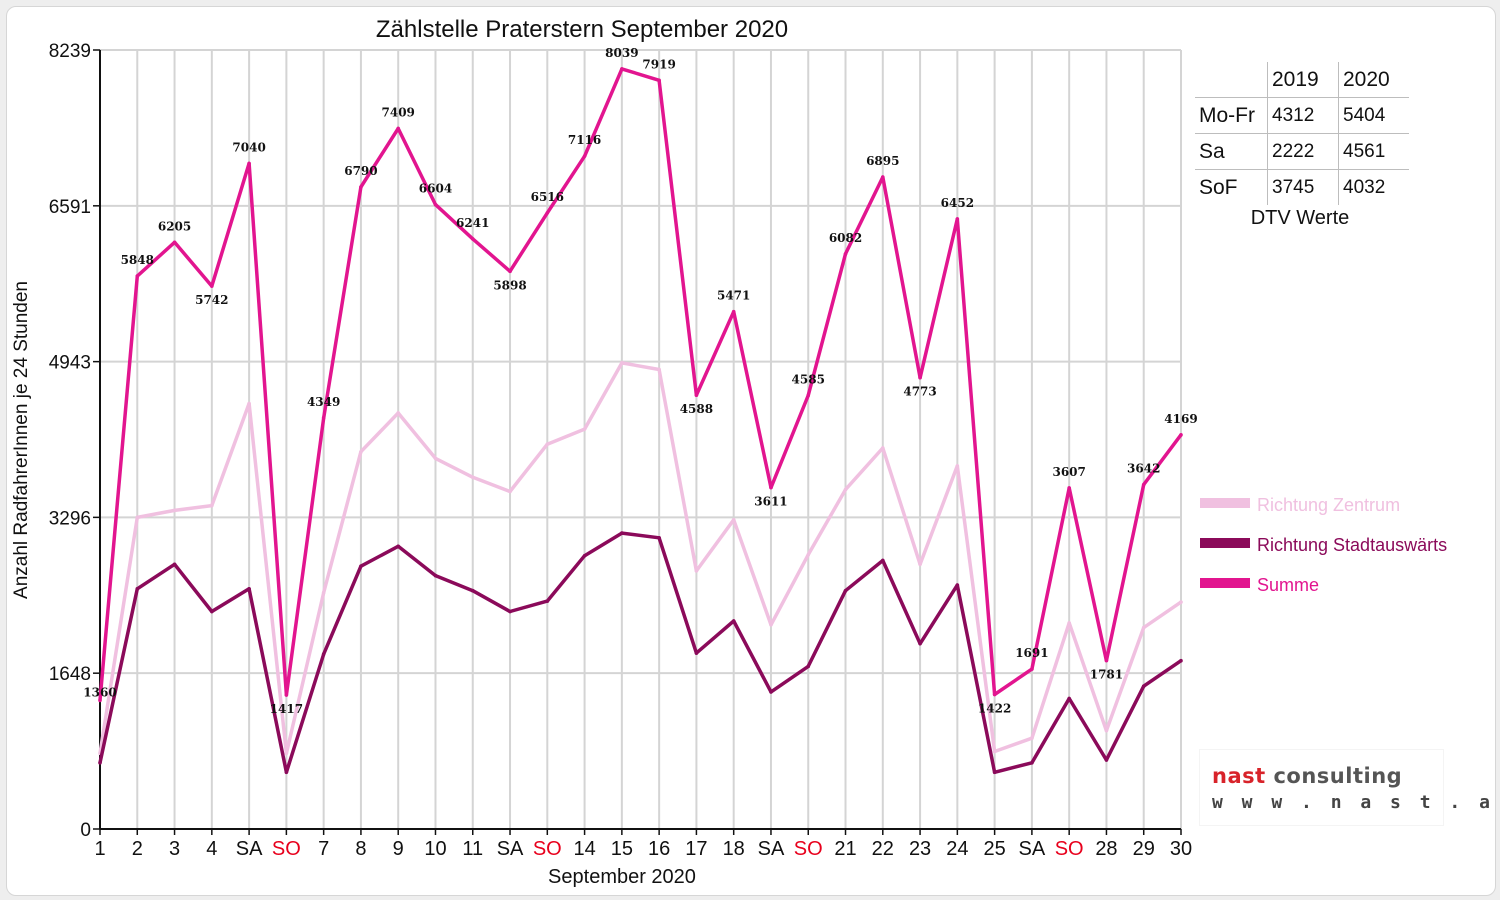  I want to click on dtv-row-sa: Sa 2222 4561, so click(1302, 151).